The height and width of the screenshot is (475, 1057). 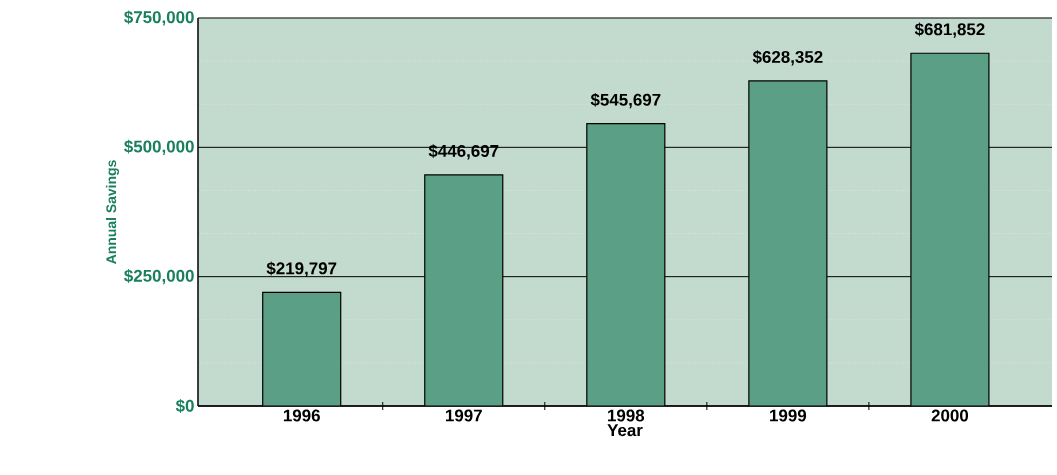 What do you see at coordinates (463, 415) in the screenshot?
I see `x-tick-label: 1997` at bounding box center [463, 415].